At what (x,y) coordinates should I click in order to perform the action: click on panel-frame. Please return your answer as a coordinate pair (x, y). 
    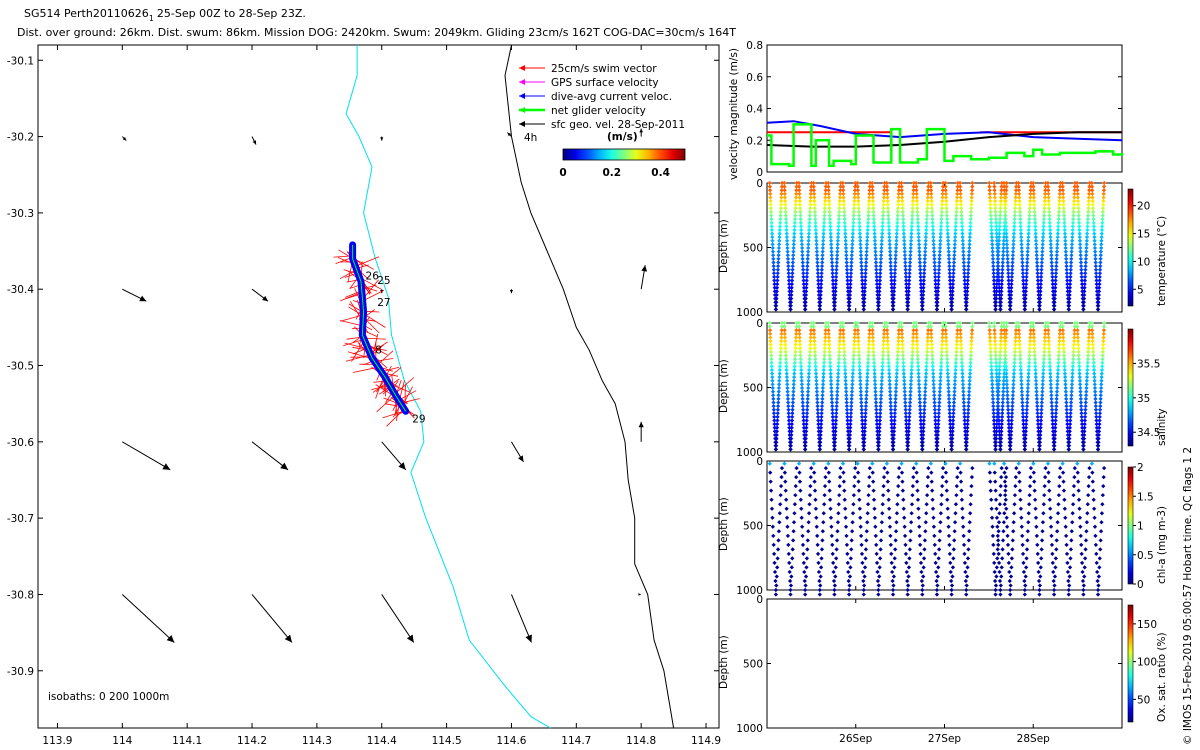
    Looking at the image, I should click on (944, 525).